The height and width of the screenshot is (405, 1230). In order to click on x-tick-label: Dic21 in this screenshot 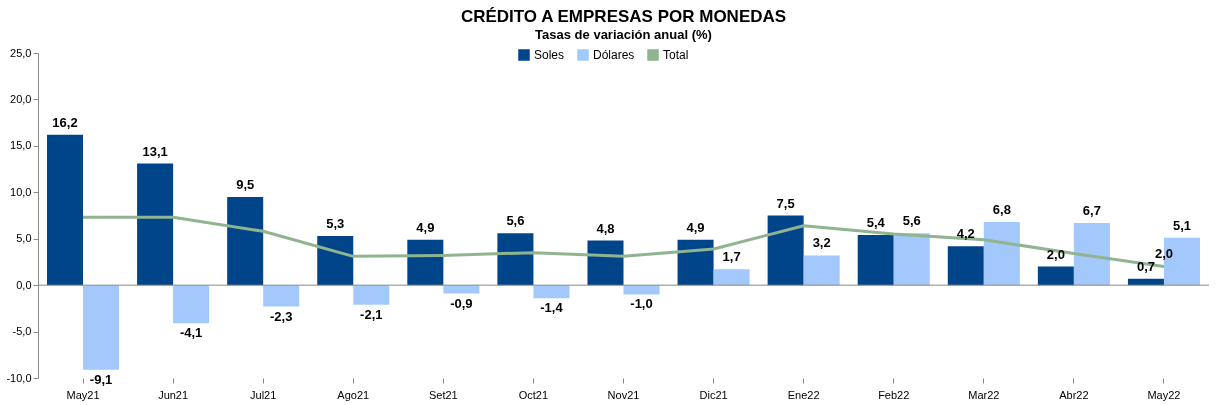, I will do `click(713, 394)`.